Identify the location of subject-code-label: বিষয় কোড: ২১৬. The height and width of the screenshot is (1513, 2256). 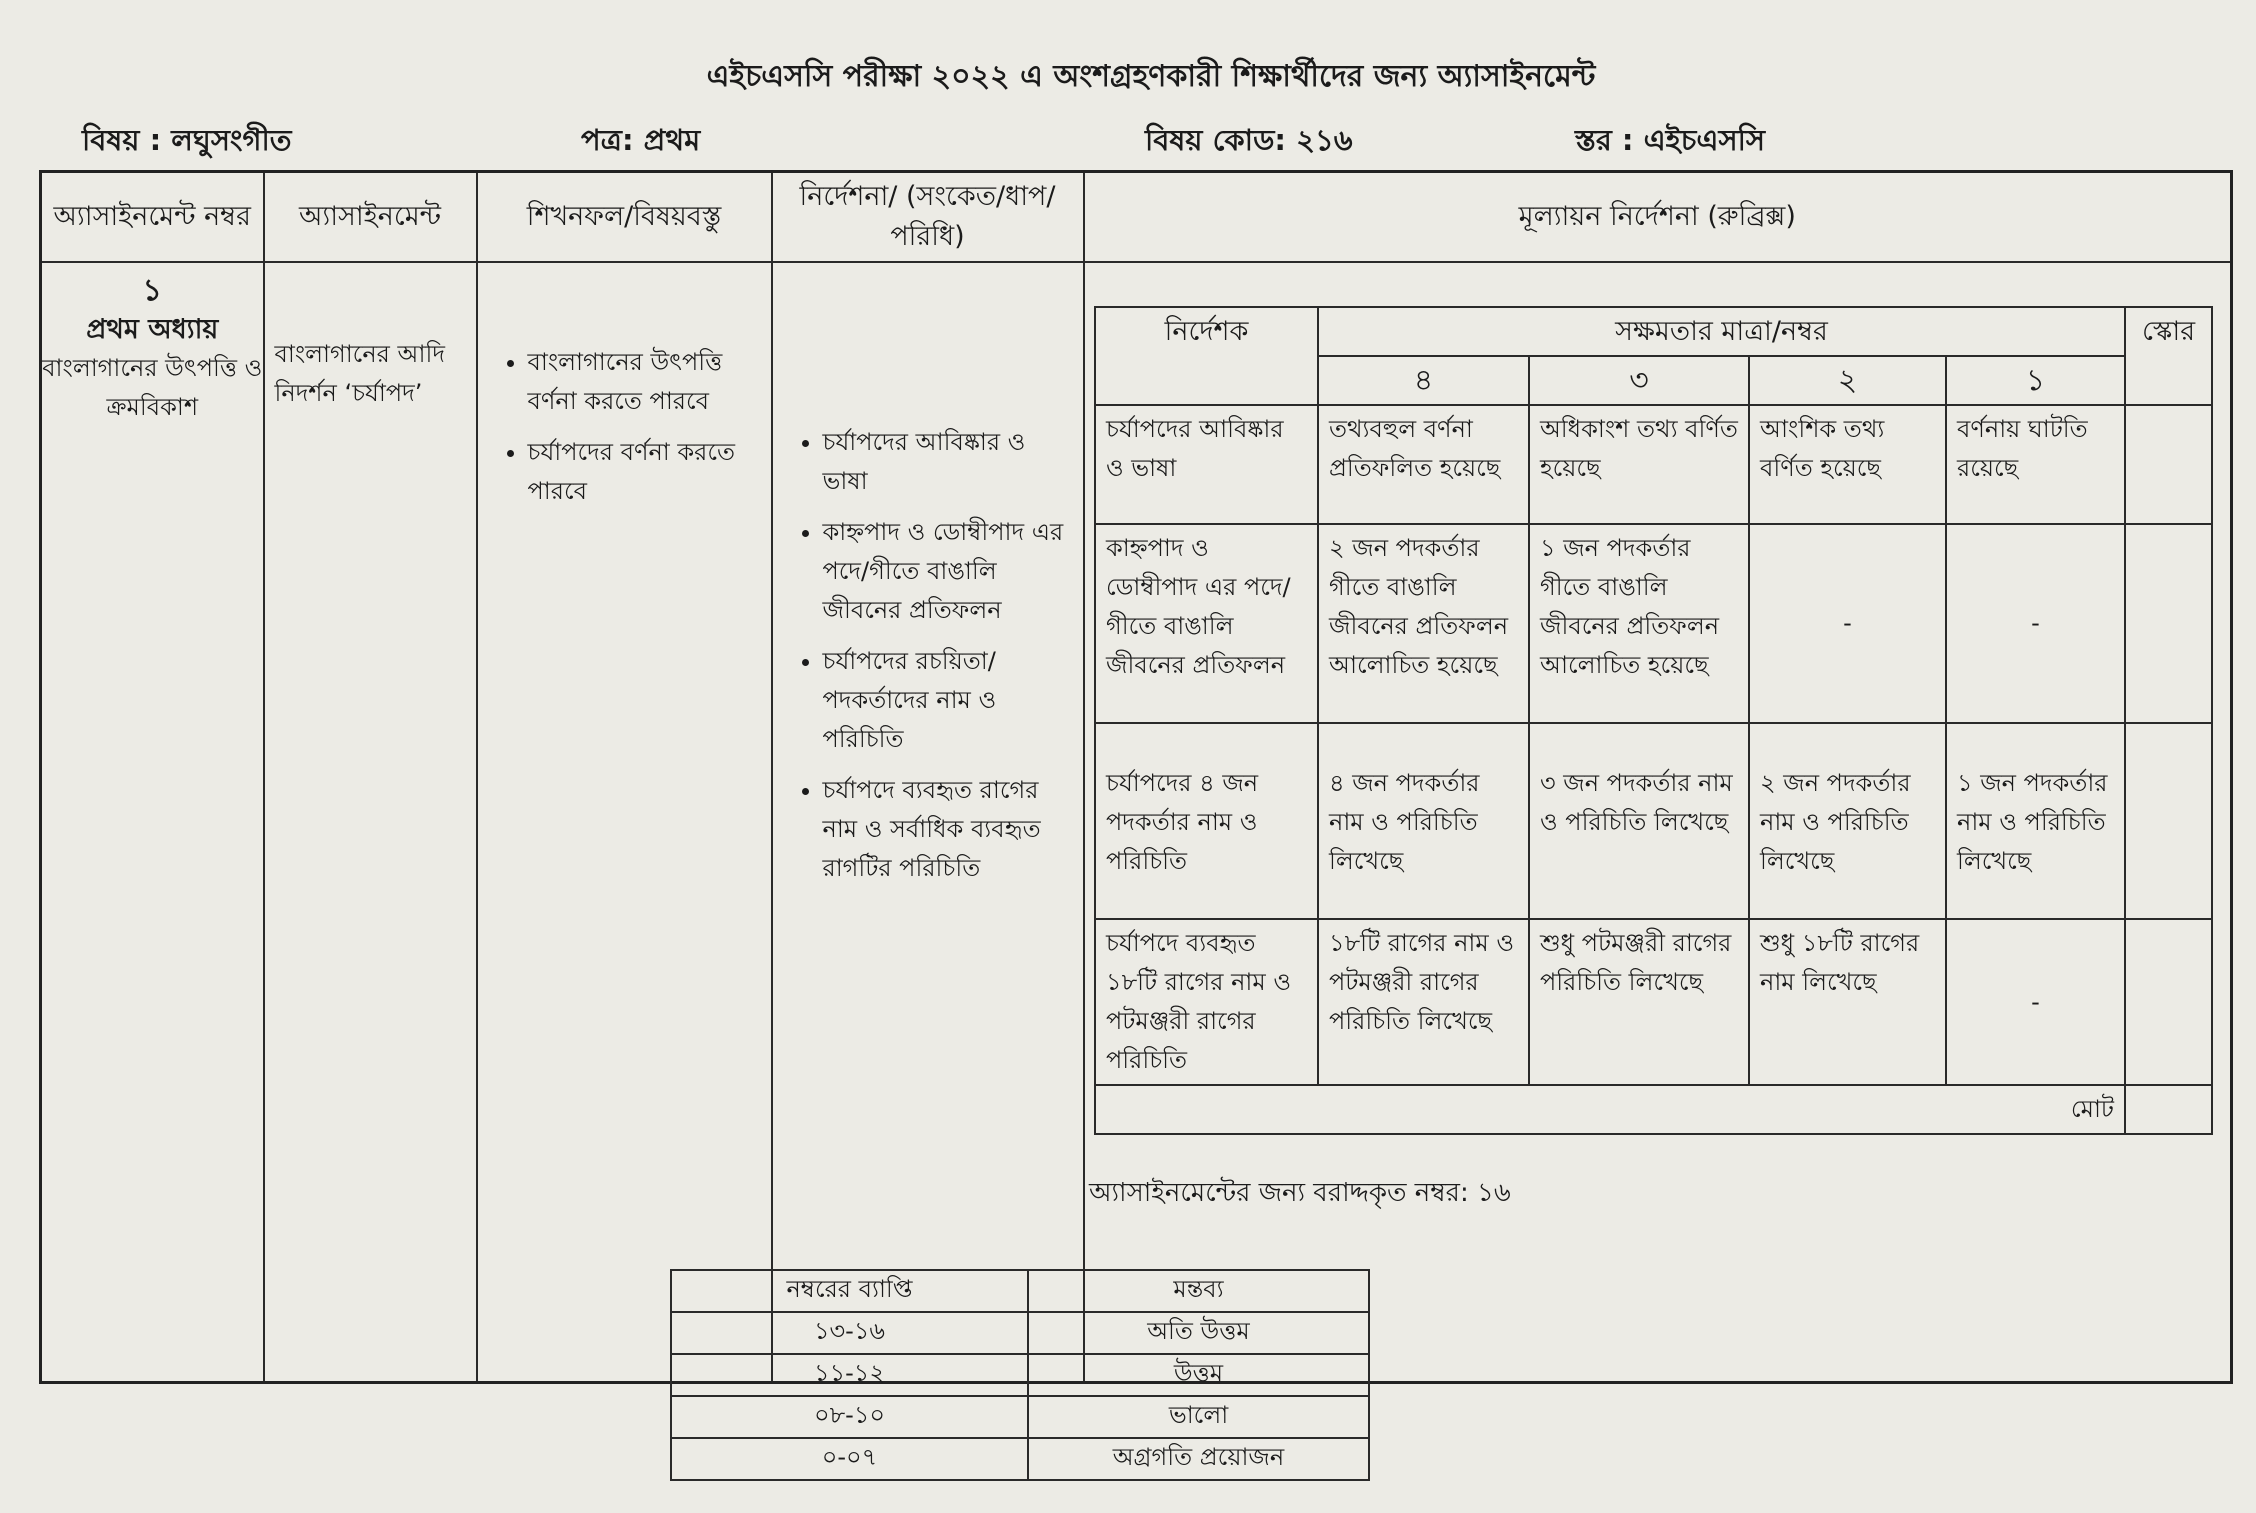
(1249, 140).